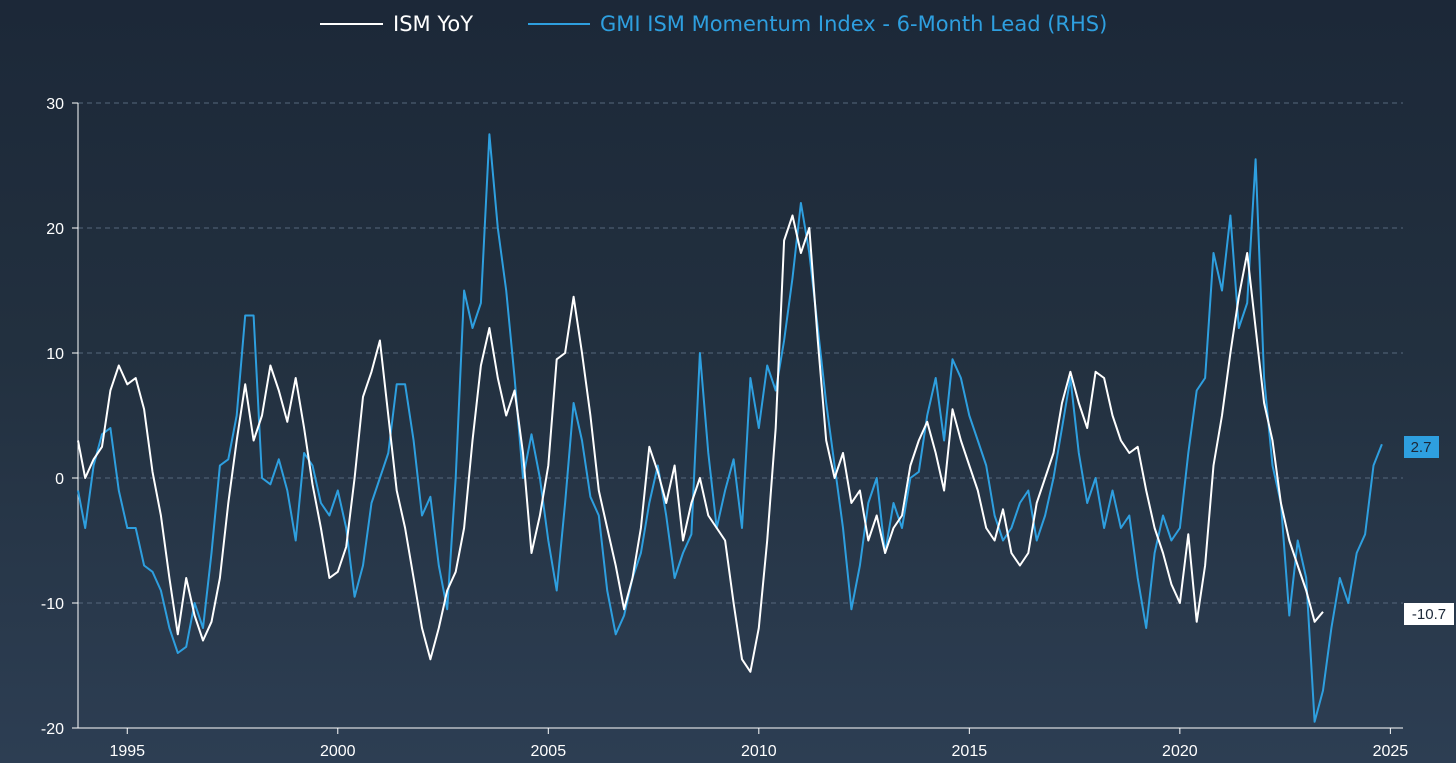 Image resolution: width=1456 pixels, height=763 pixels. What do you see at coordinates (1180, 751) in the screenshot?
I see `x-tick-label: 2020` at bounding box center [1180, 751].